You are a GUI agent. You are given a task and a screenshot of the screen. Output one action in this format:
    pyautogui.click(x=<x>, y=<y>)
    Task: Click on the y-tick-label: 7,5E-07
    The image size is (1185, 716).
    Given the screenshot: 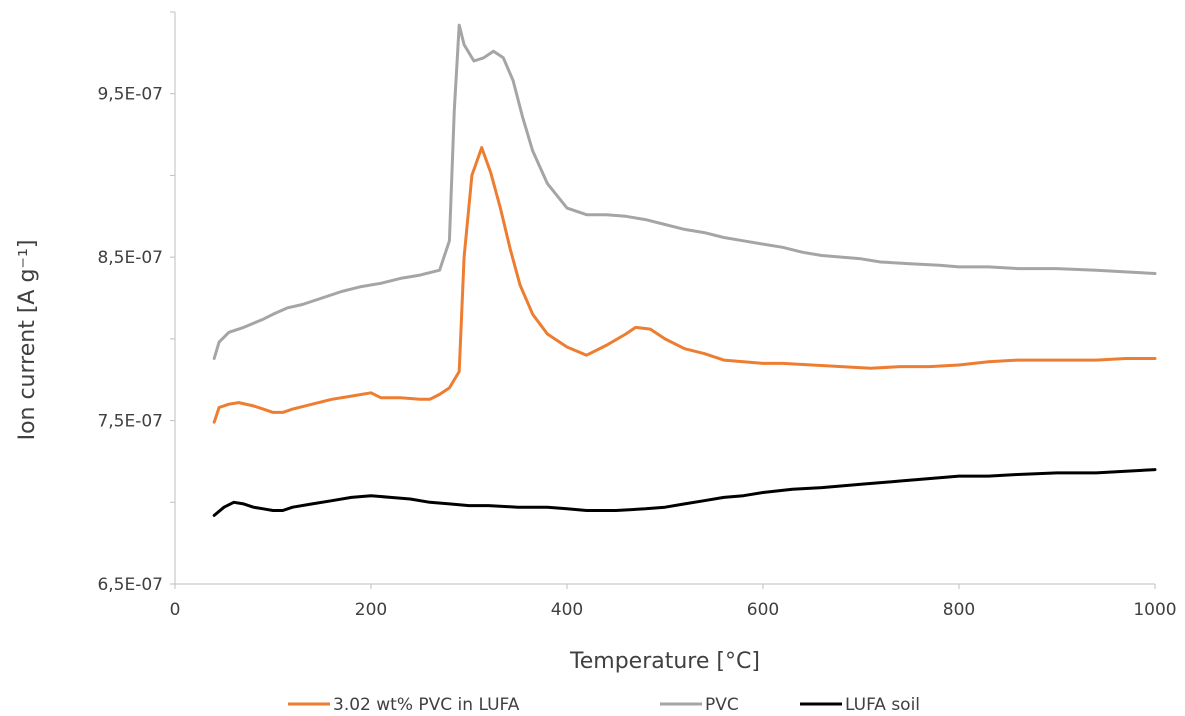 What is the action you would take?
    pyautogui.click(x=130, y=422)
    